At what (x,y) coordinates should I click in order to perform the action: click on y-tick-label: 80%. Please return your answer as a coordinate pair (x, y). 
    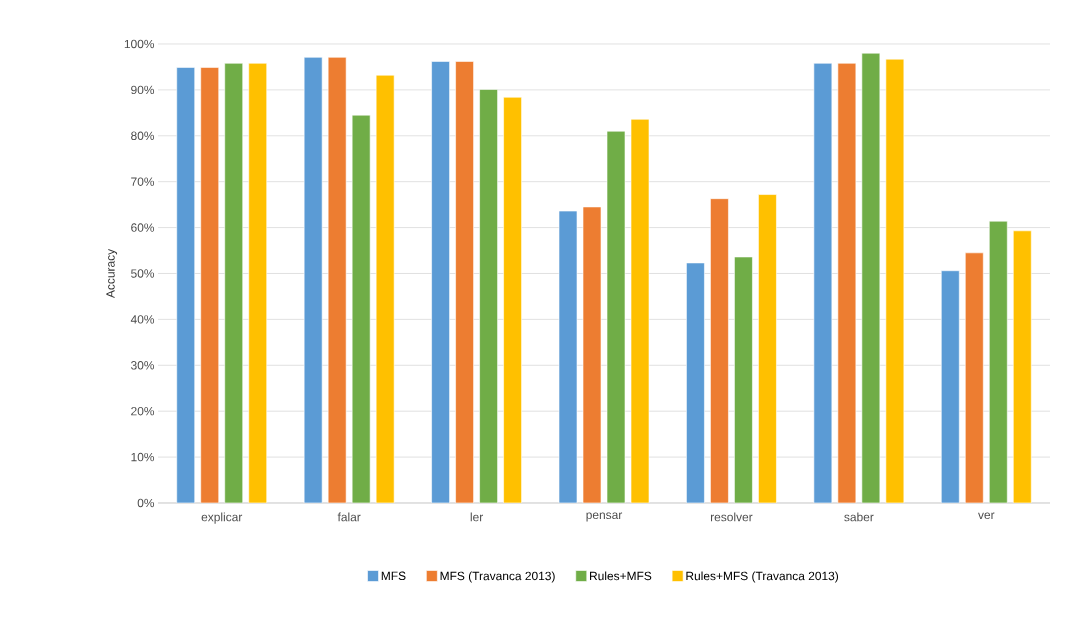
    Looking at the image, I should click on (143, 136).